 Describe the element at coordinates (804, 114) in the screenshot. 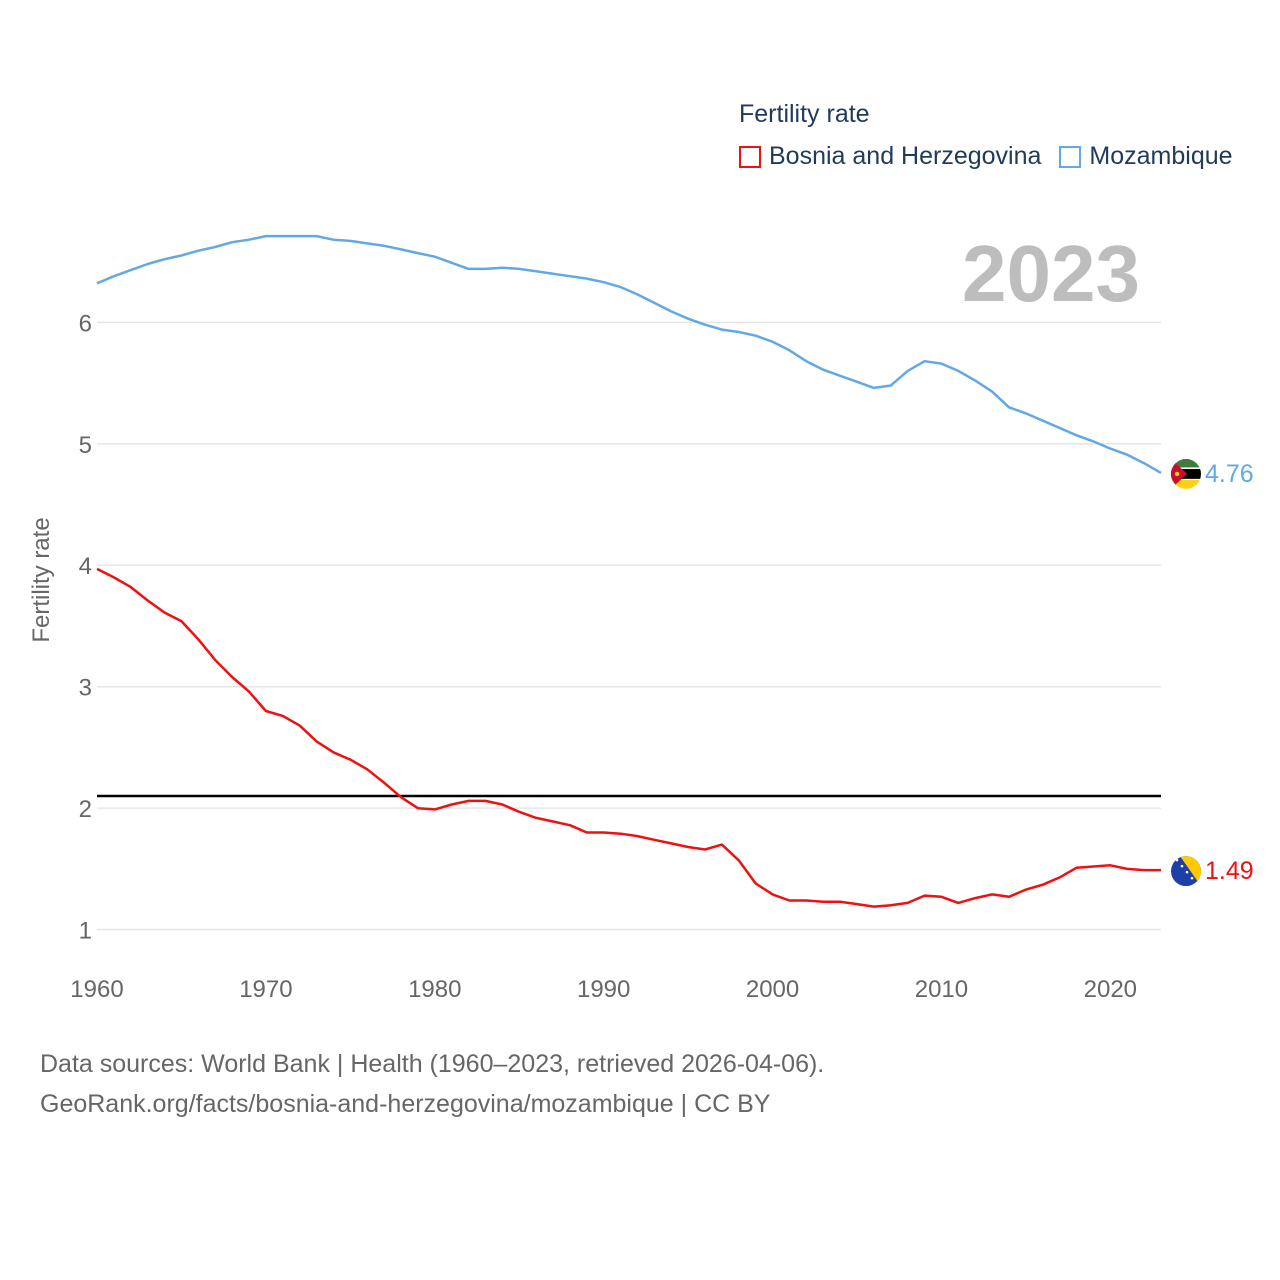

I see `legend-title: Fertility rate` at that location.